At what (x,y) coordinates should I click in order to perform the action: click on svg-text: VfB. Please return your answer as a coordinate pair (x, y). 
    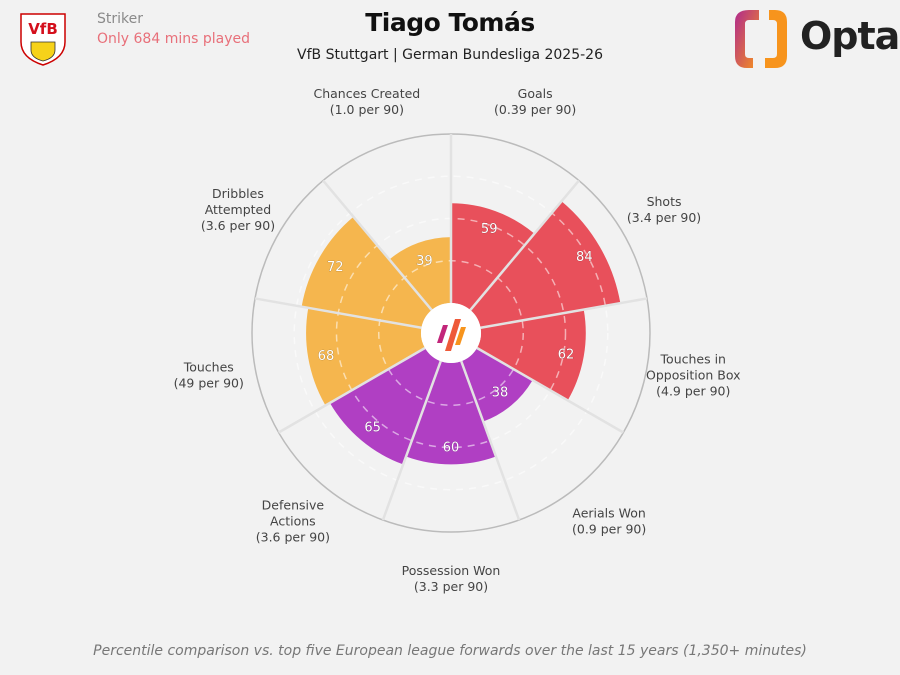
    Looking at the image, I should click on (43, 29).